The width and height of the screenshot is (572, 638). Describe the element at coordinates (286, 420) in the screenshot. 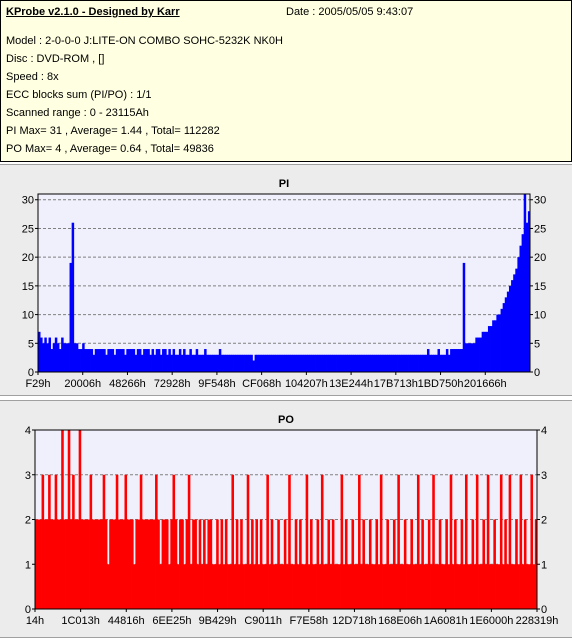

I see `po-chart-title: PO` at that location.